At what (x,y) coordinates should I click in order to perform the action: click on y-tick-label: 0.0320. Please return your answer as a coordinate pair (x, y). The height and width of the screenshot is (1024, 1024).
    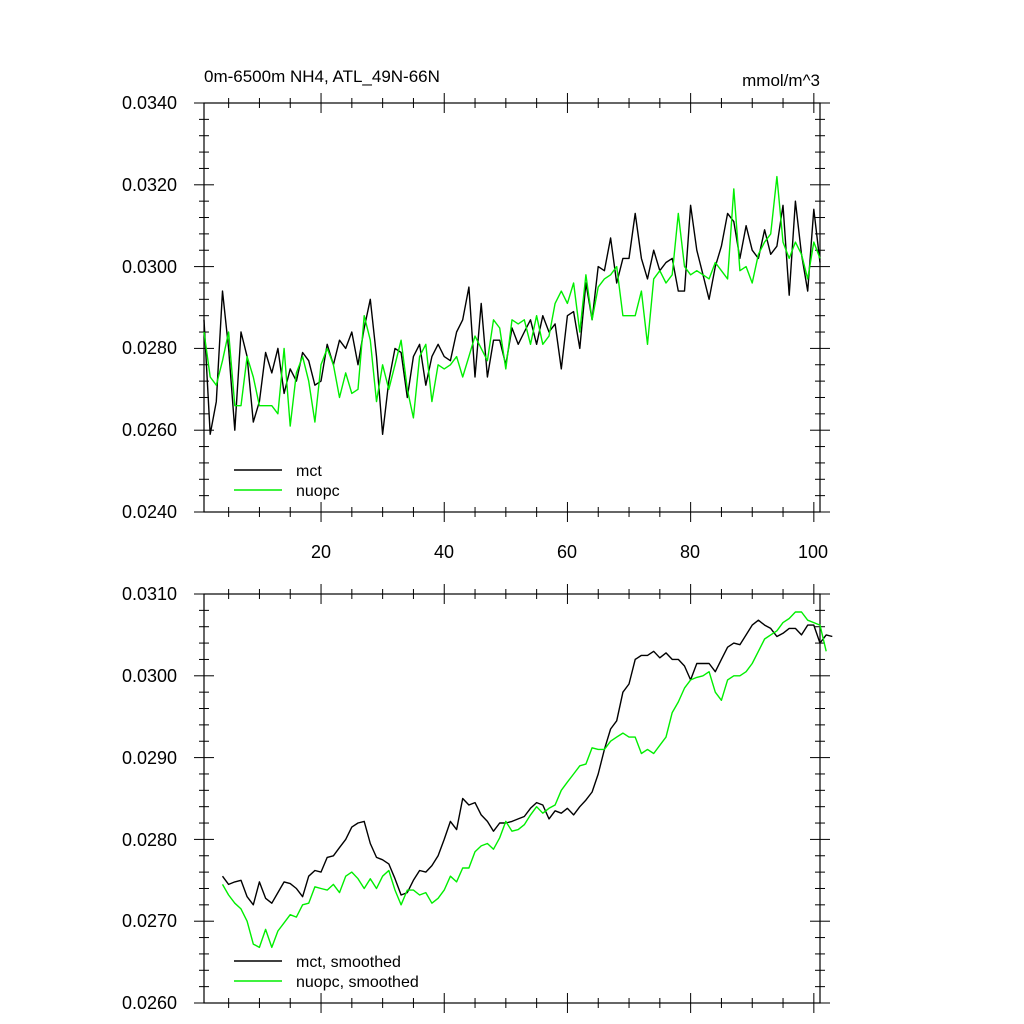
    Looking at the image, I should click on (149, 185).